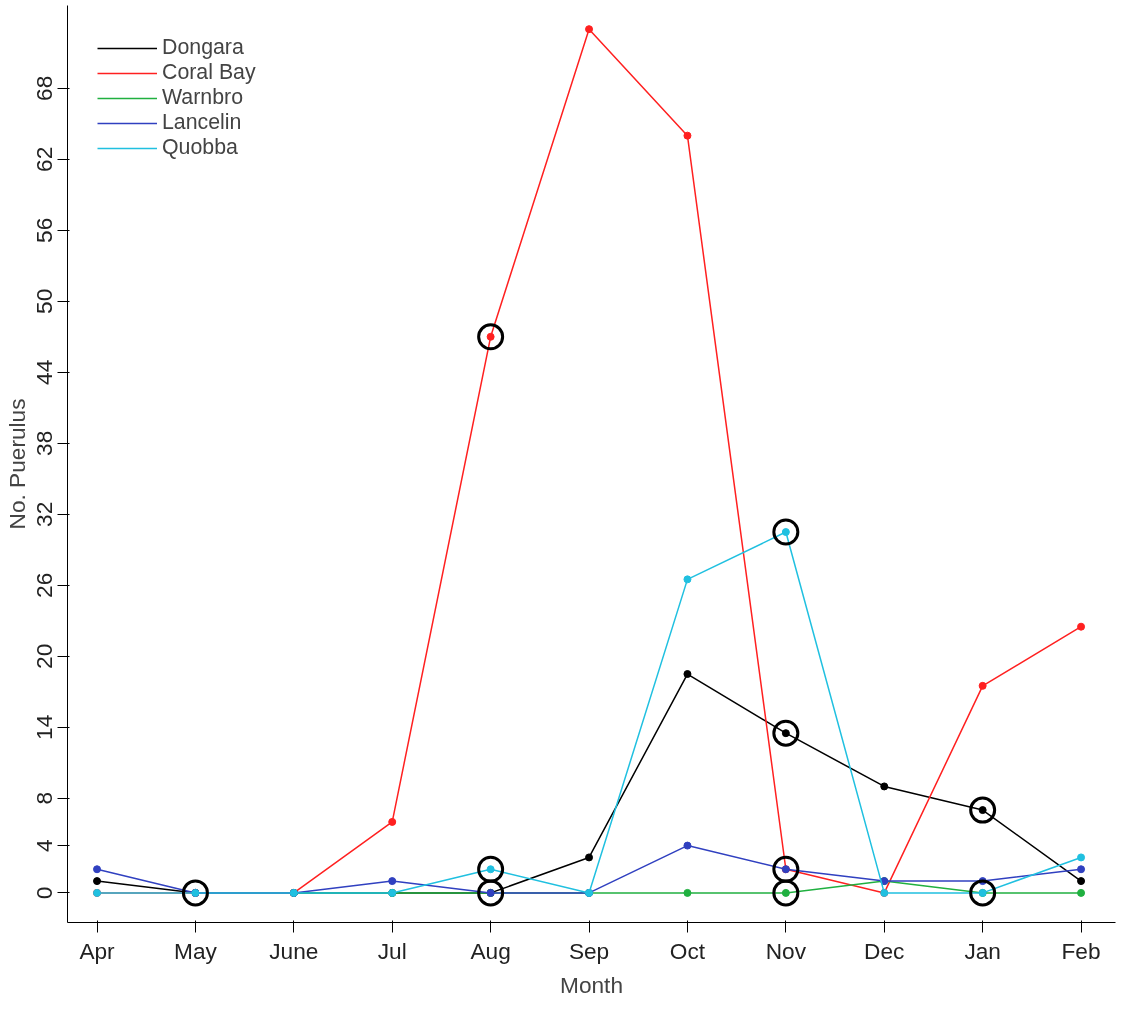  What do you see at coordinates (200, 147) in the screenshot?
I see `legend-label: Quobba` at bounding box center [200, 147].